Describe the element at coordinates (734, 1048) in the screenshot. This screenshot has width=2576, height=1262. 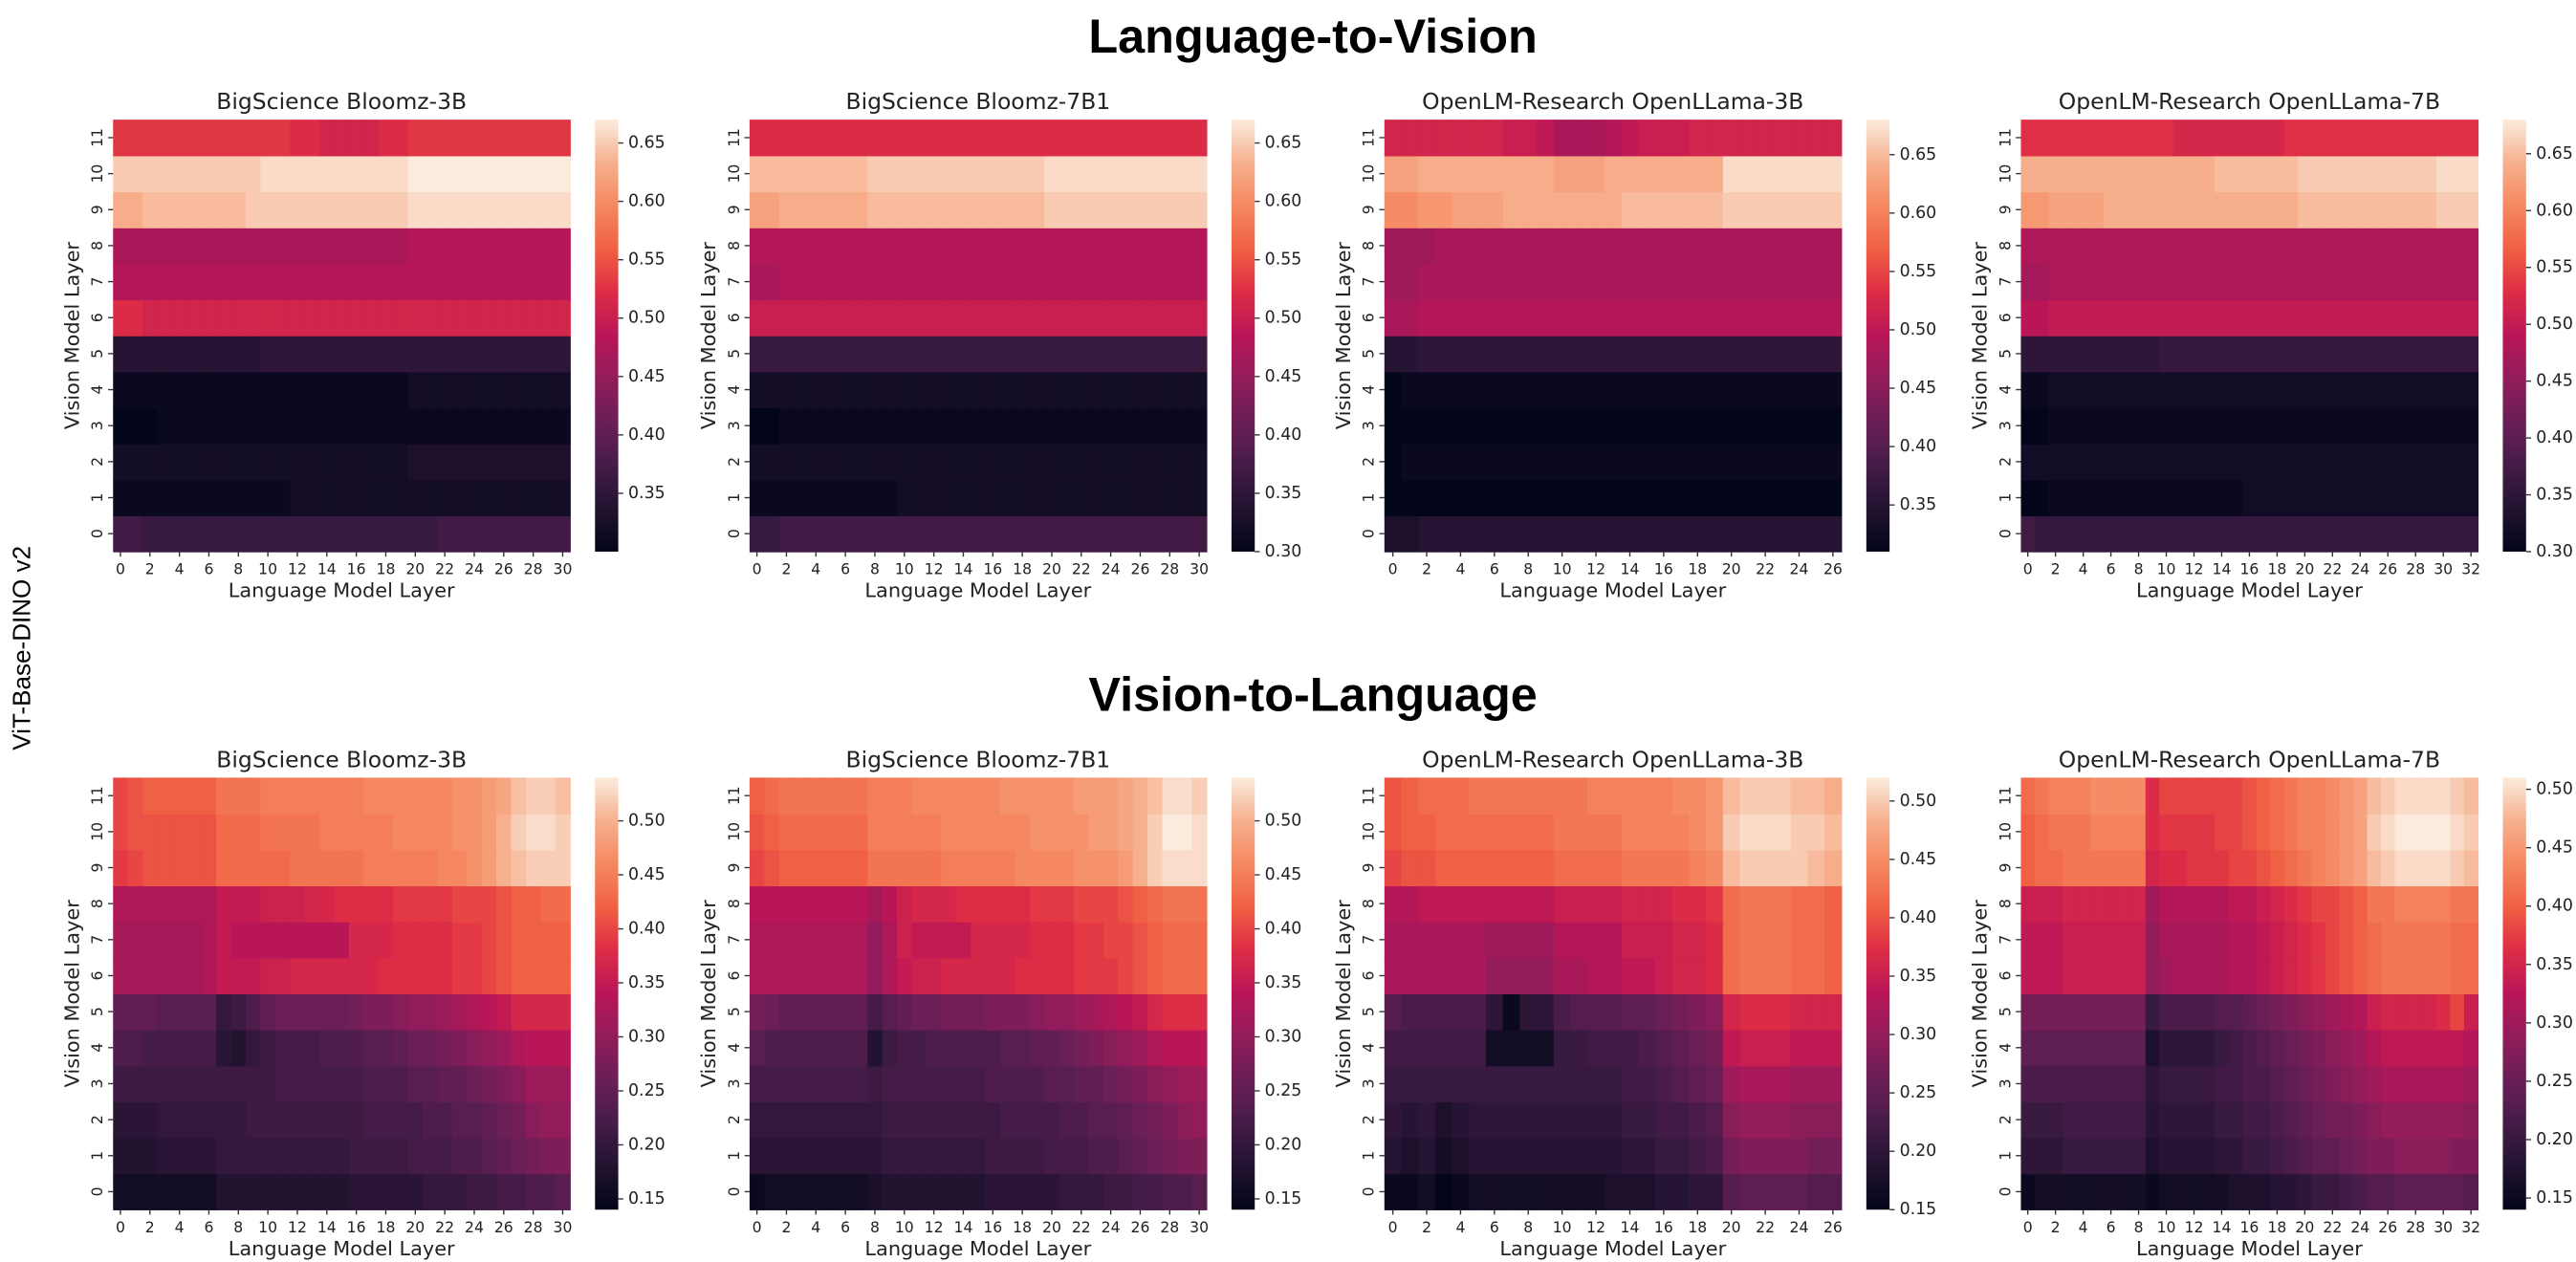
I see `y-tick-label: 4` at that location.